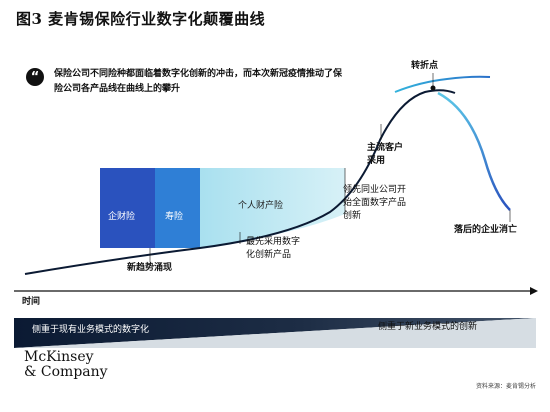 The image size is (550, 412). I want to click on label-lingxian-3: 创新, so click(352, 216).